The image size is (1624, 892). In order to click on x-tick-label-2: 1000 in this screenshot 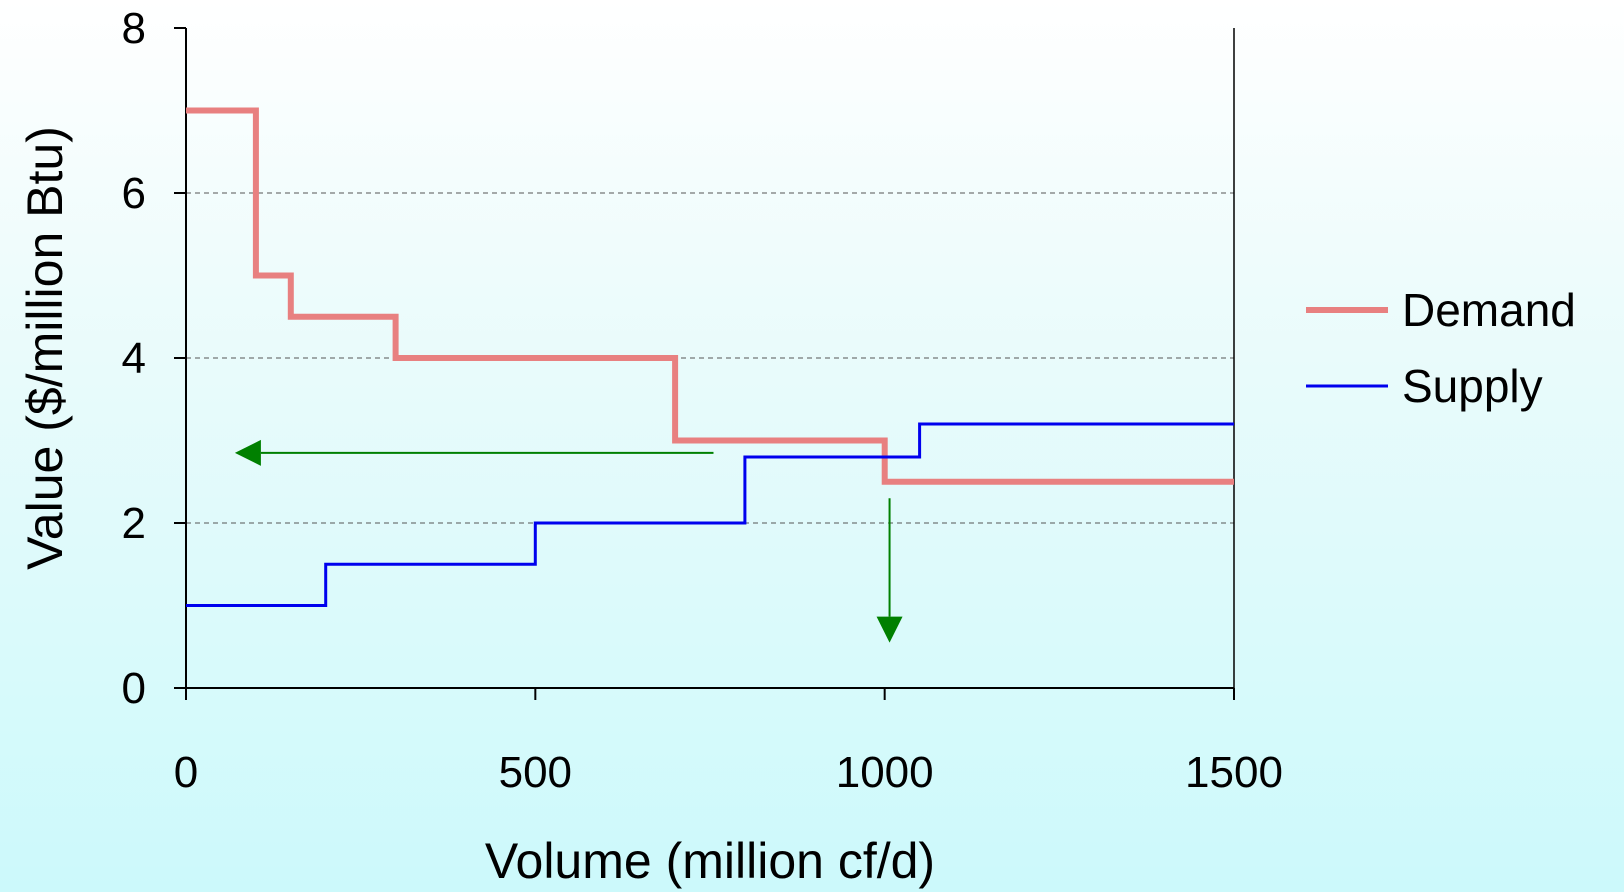, I will do `click(885, 772)`.